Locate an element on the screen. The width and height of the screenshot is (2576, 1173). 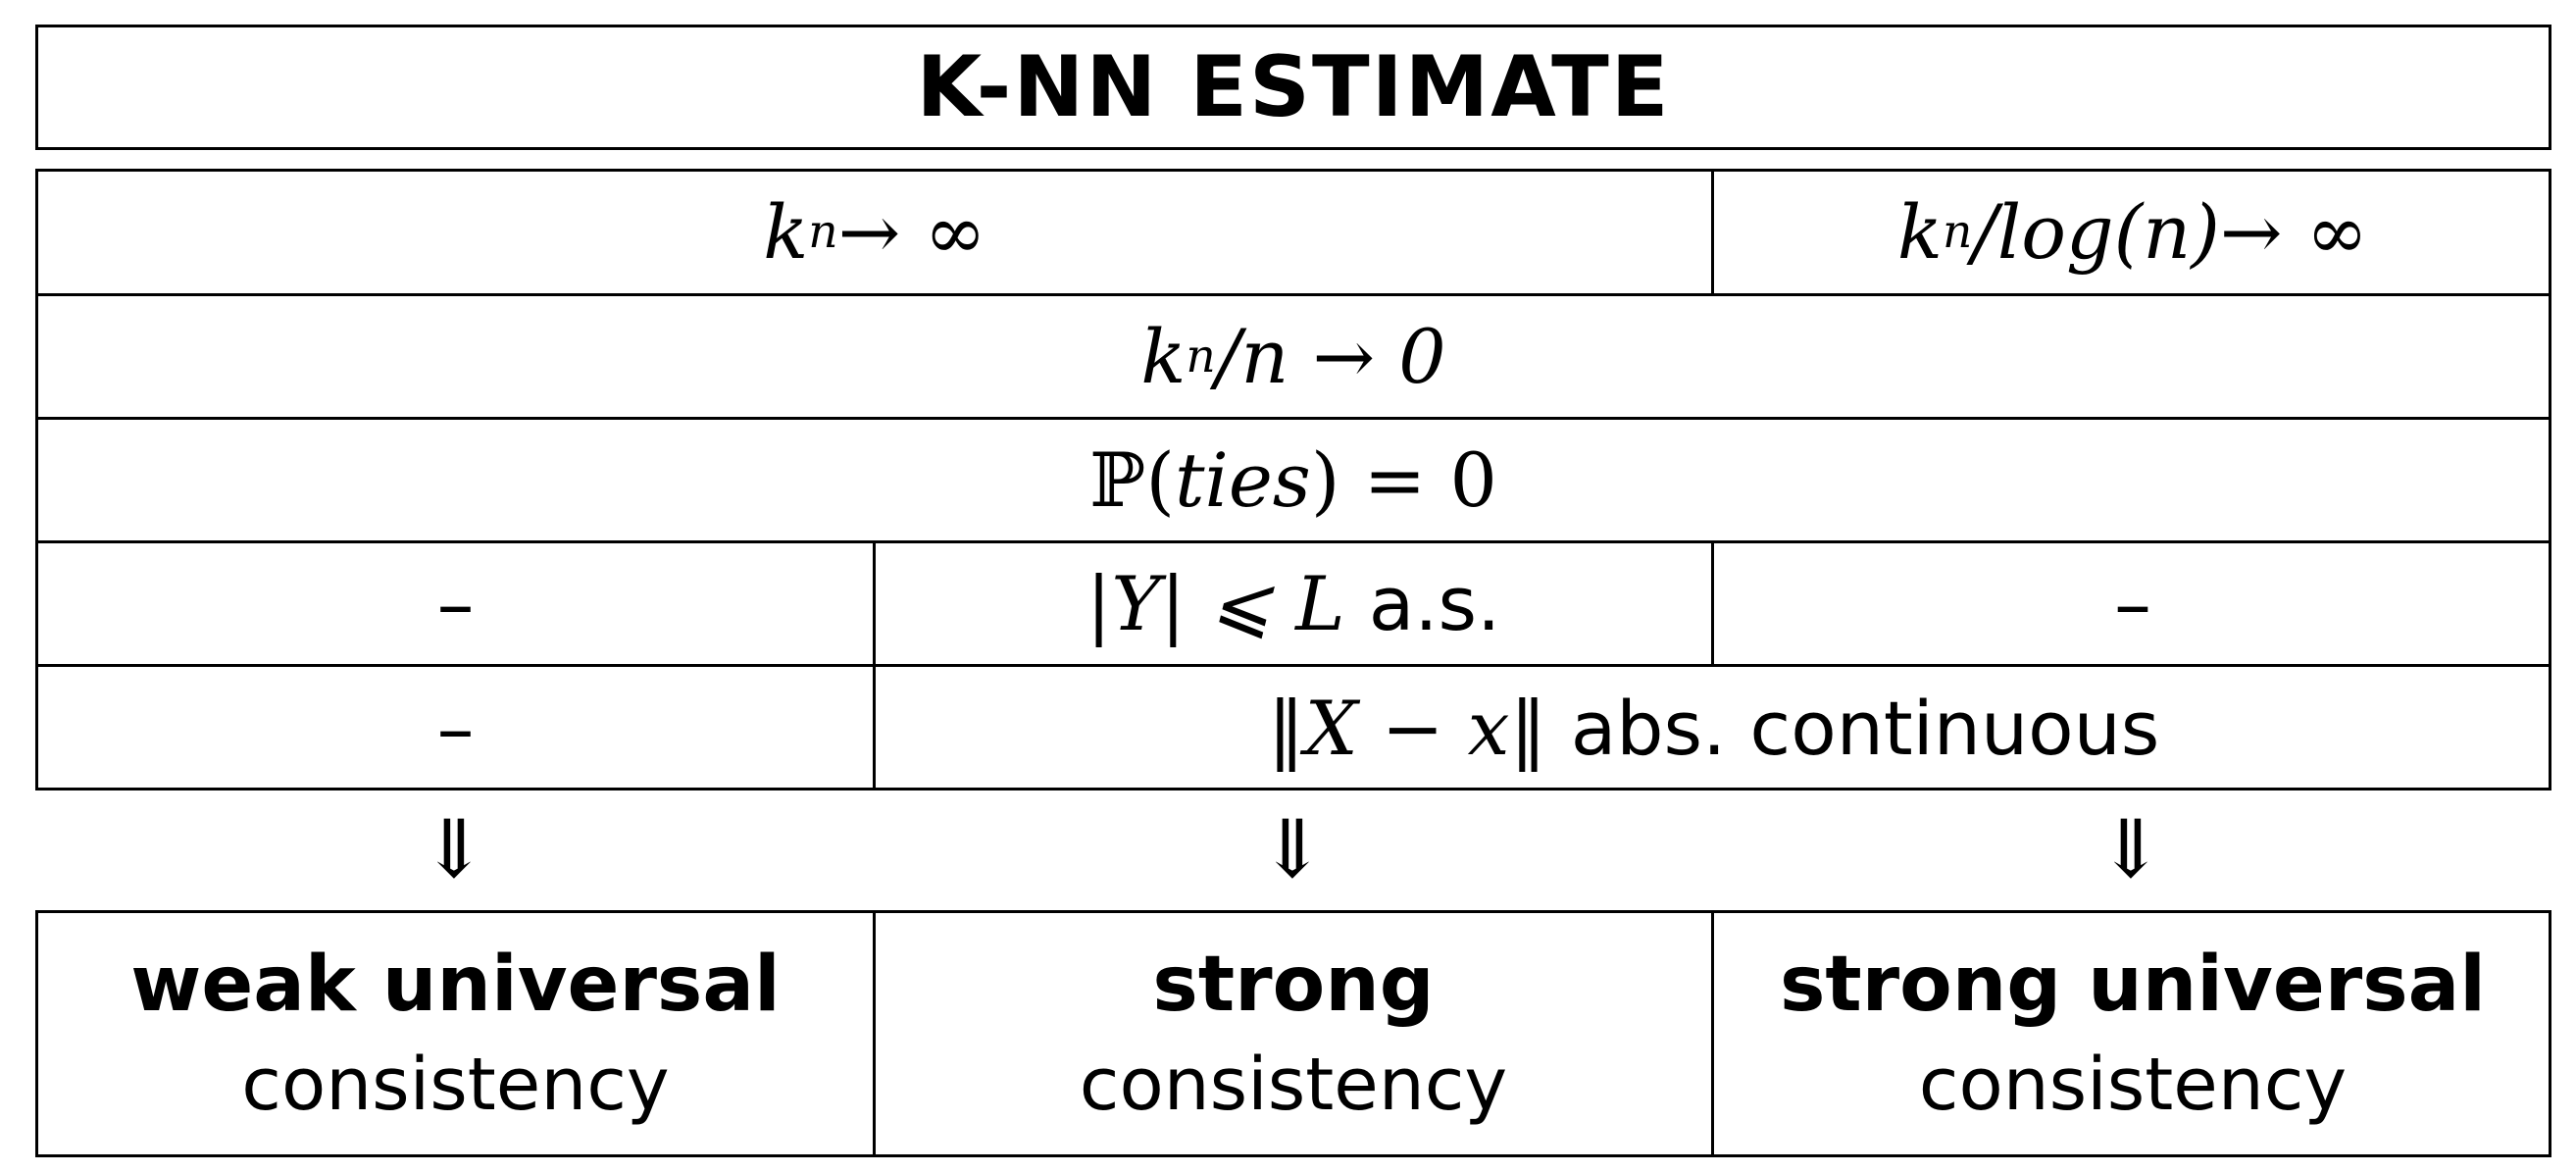
condition-bounded-y: |Y| ⩽ L a.s. is located at coordinates (1294, 603).